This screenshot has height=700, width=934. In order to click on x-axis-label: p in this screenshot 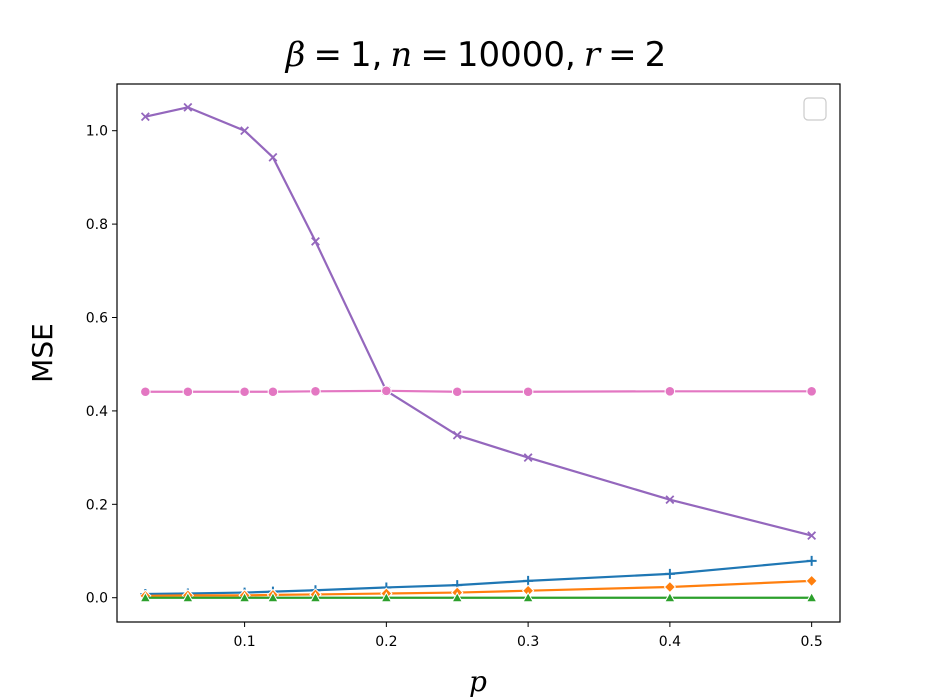, I will do `click(478, 681)`.